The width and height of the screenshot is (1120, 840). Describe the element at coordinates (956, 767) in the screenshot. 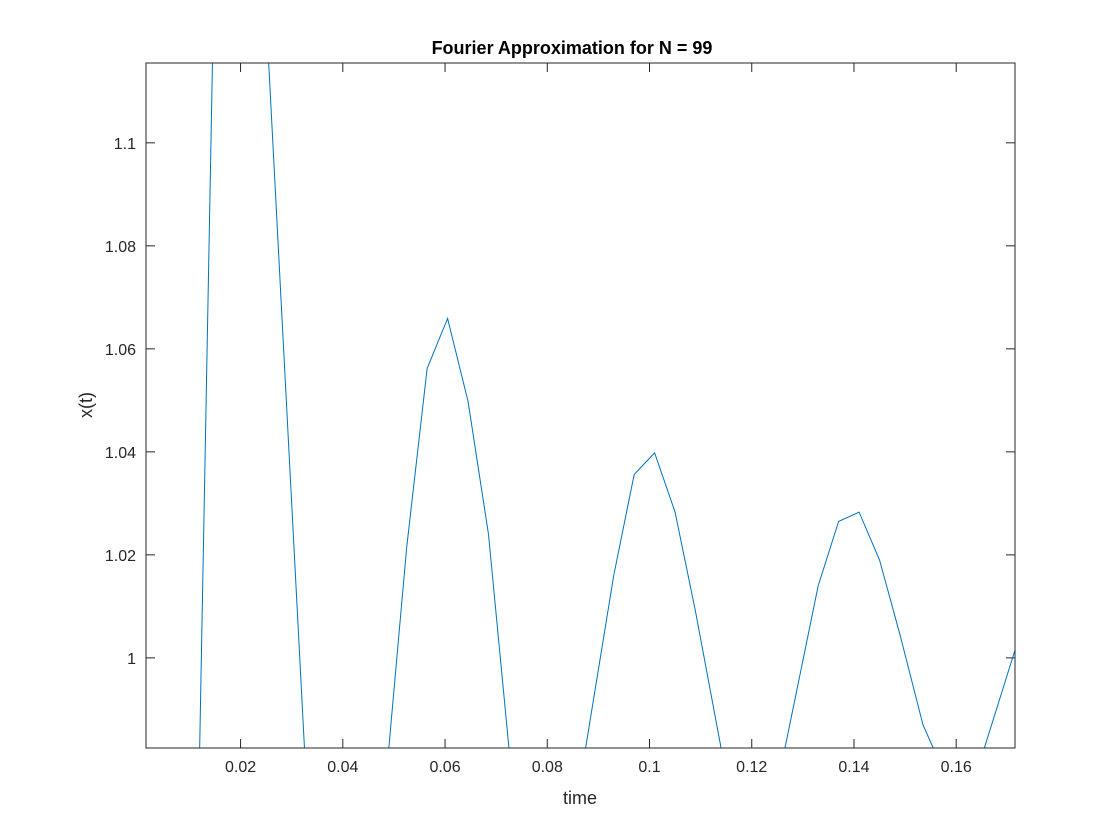

I see `x-tick-label: 0.16` at that location.